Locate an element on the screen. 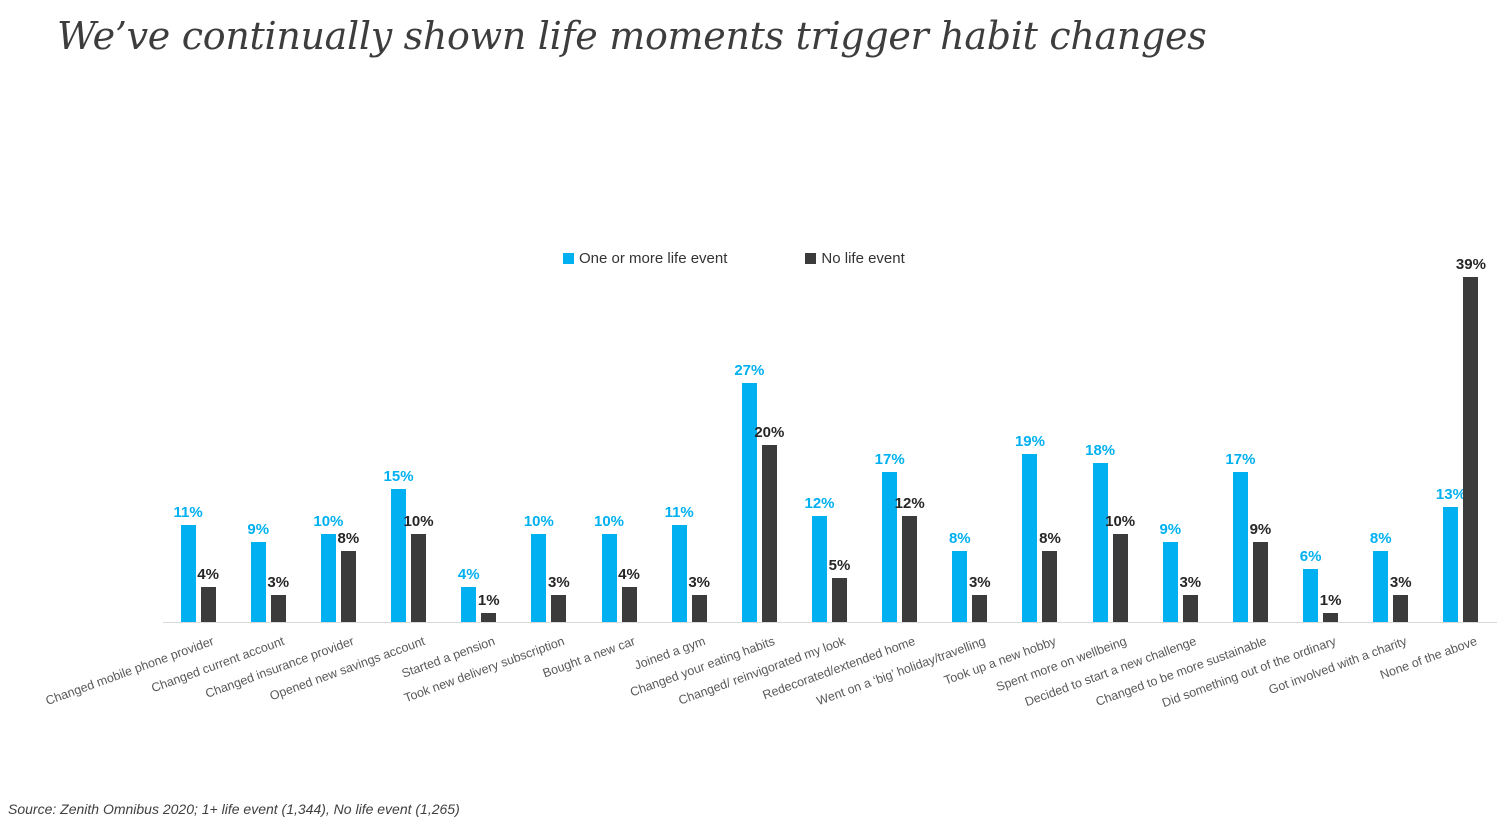 This screenshot has height=822, width=1511. value-label-life-event-1: 9% is located at coordinates (258, 529).